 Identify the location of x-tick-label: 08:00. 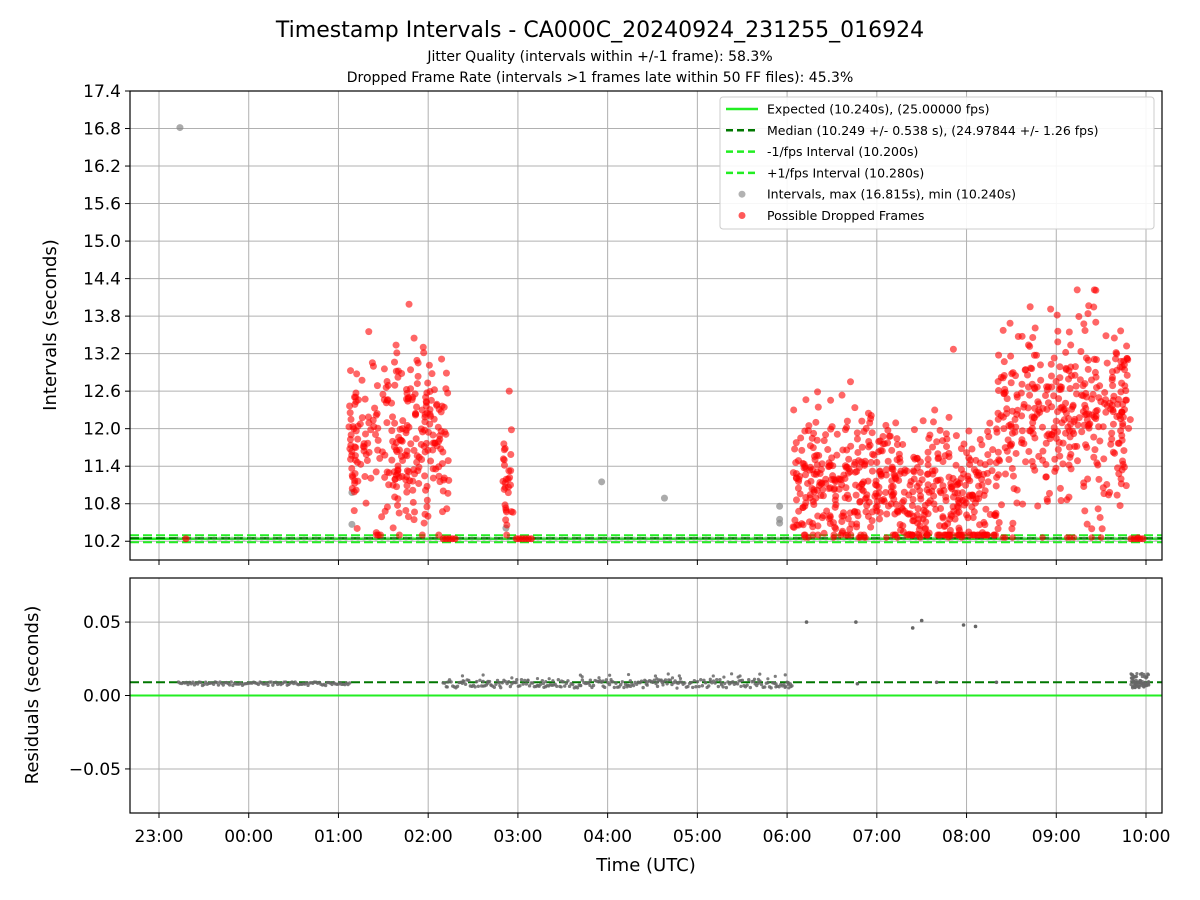
(966, 837).